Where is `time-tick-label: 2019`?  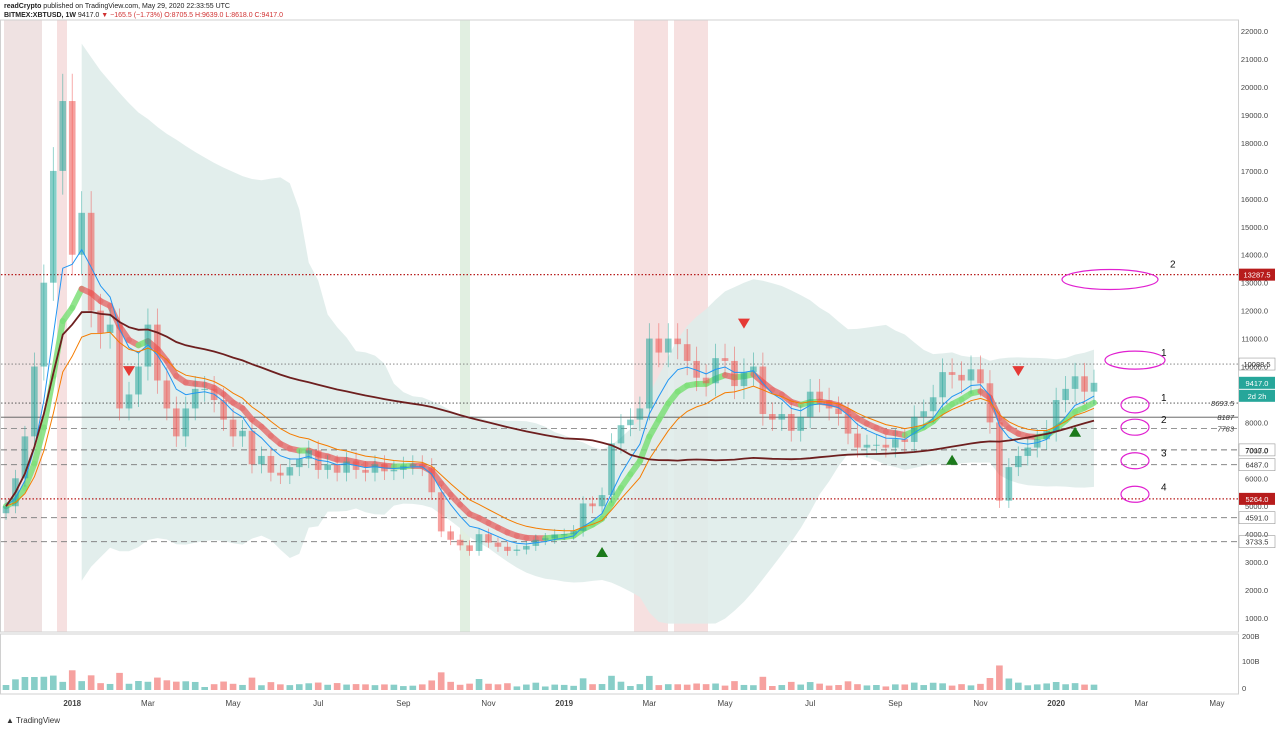 time-tick-label: 2019 is located at coordinates (564, 703).